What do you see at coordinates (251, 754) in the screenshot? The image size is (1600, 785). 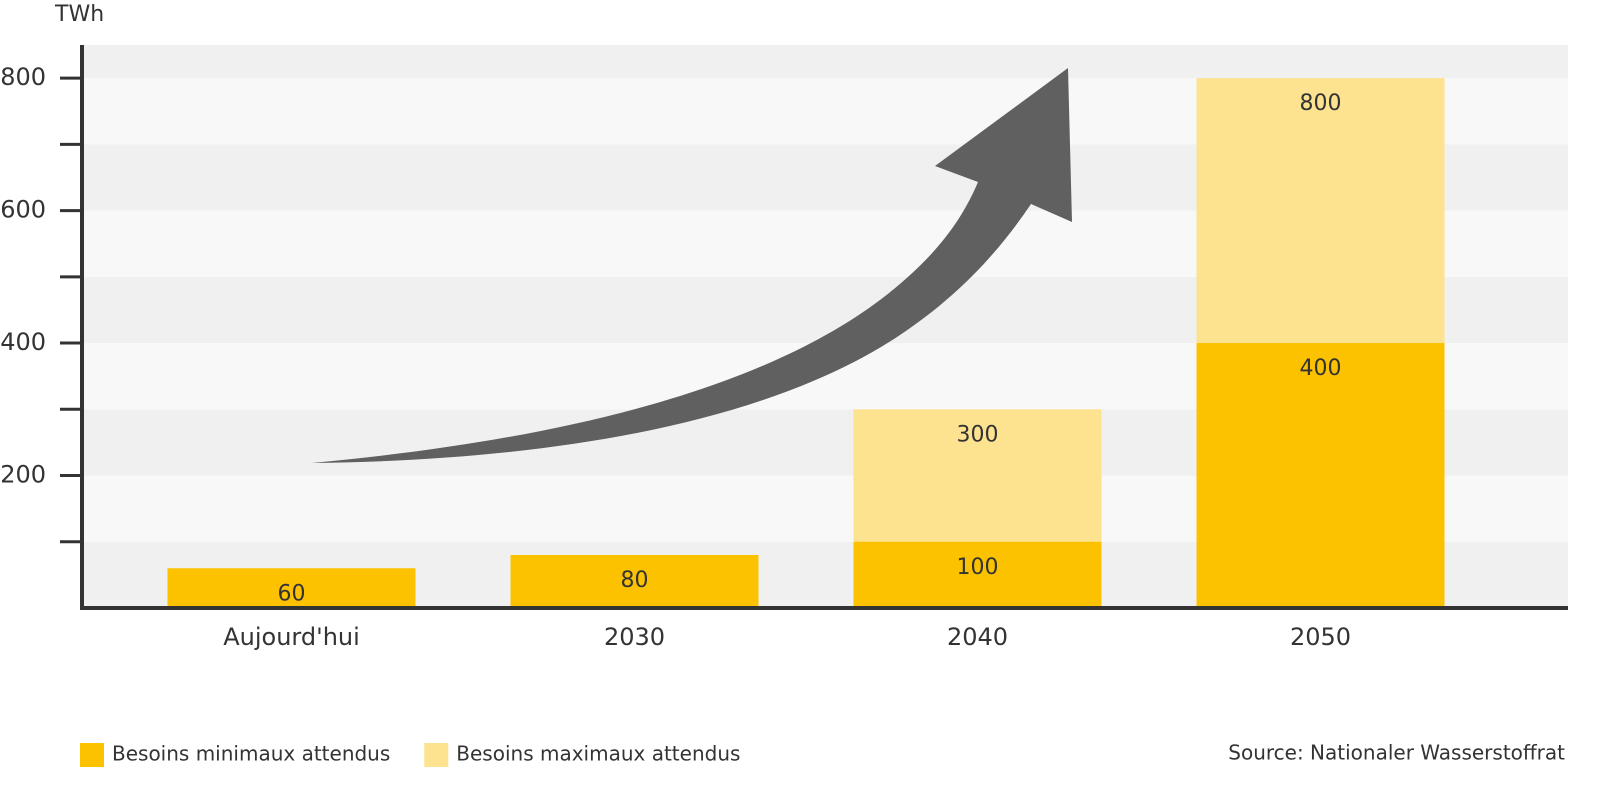 I see `legend-label: Besoins minimaux attendus` at bounding box center [251, 754].